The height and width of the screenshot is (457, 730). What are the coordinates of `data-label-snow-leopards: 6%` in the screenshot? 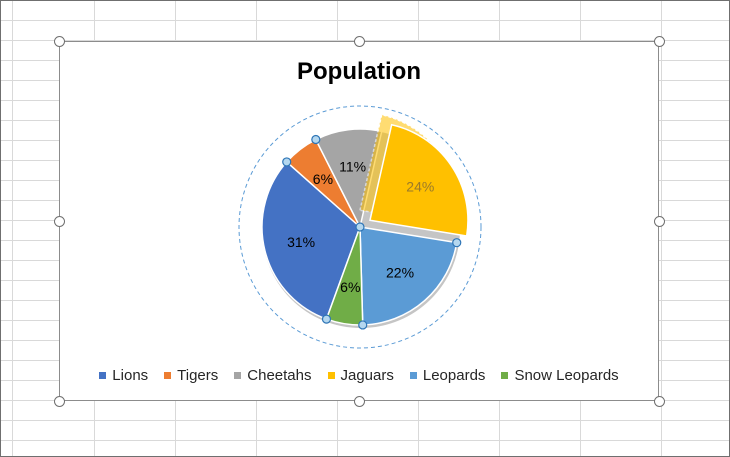 It's located at (350, 287).